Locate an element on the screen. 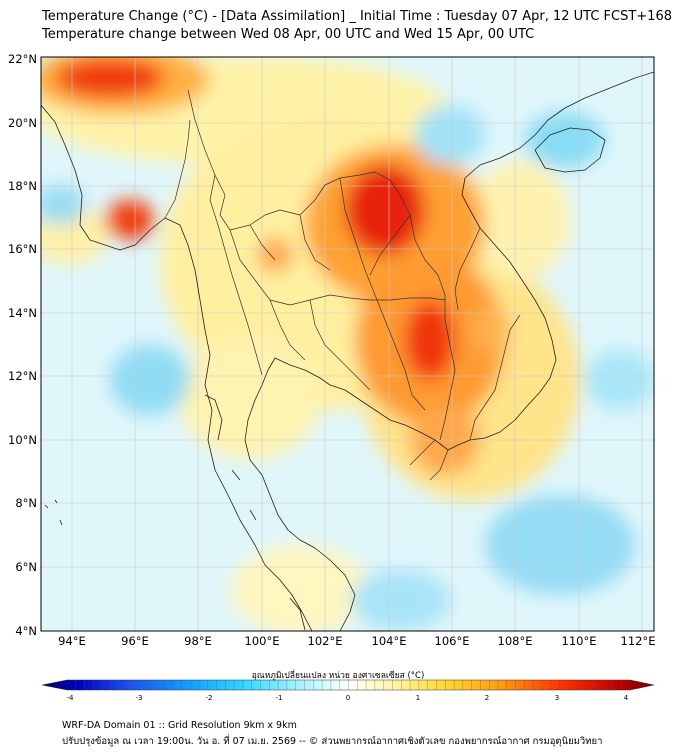  lat-label: 14°N is located at coordinates (22, 313).